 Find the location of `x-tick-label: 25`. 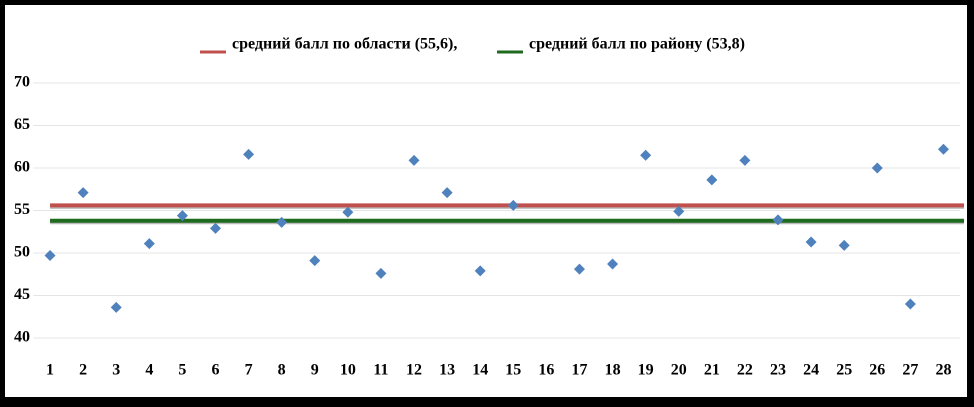

x-tick-label: 25 is located at coordinates (844, 370).